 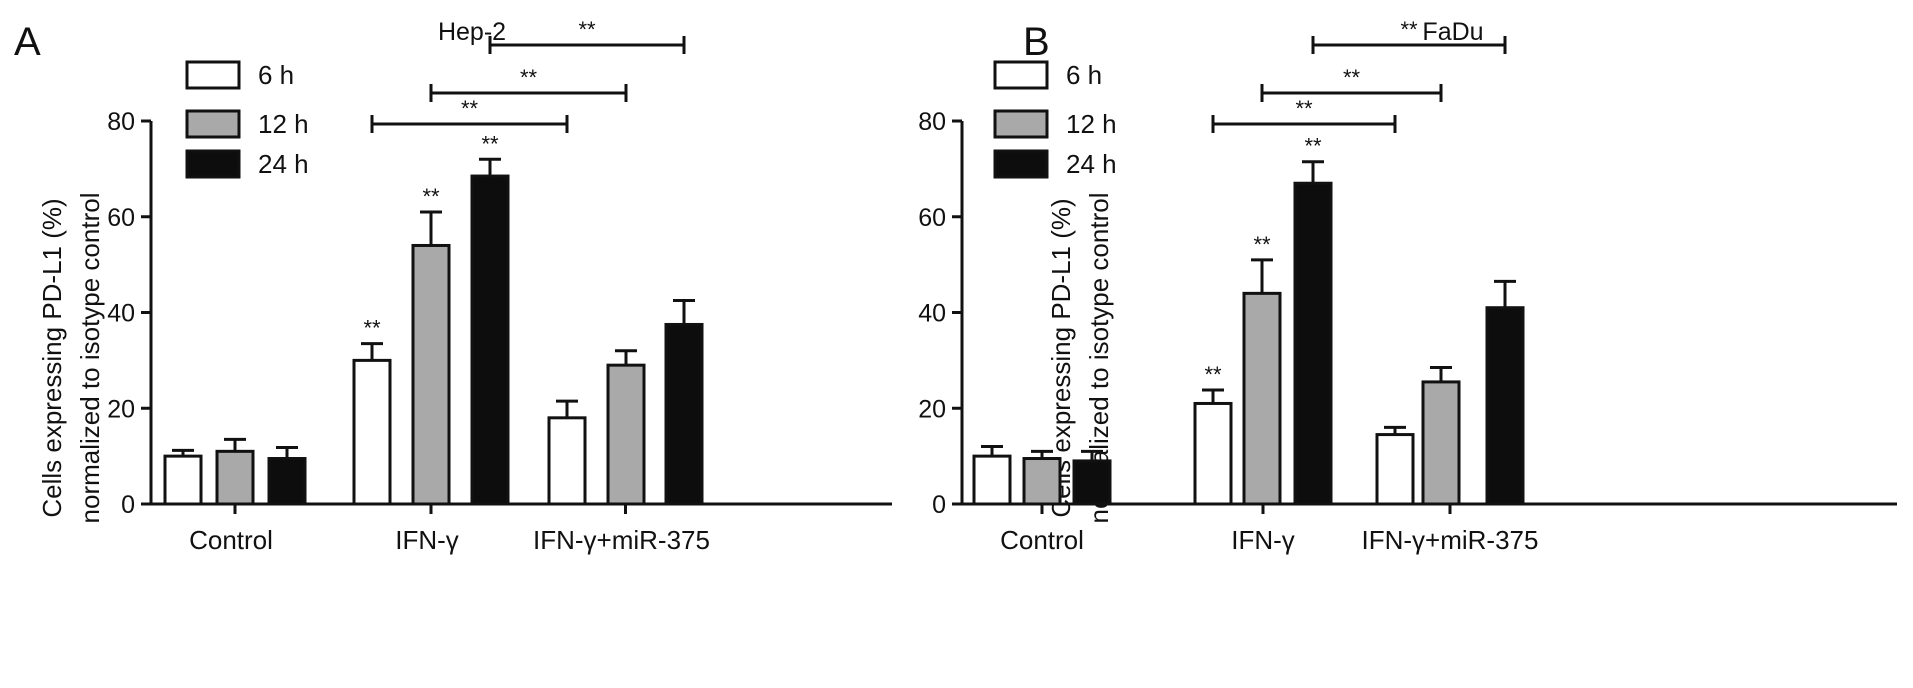 I want to click on annotations: ************, so click(x=524, y=179).